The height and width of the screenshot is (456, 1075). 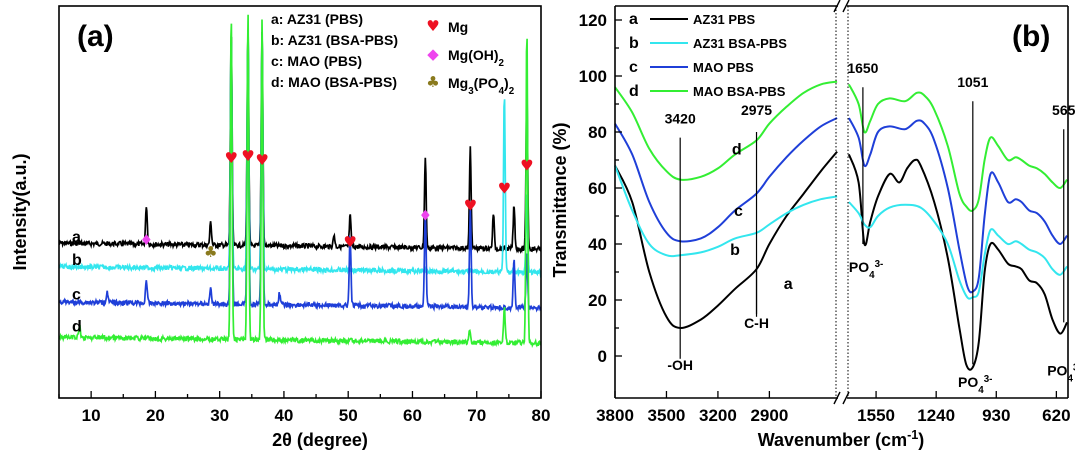 What do you see at coordinates (1063, 110) in the screenshot?
I see `ftir-peak-label: 565` at bounding box center [1063, 110].